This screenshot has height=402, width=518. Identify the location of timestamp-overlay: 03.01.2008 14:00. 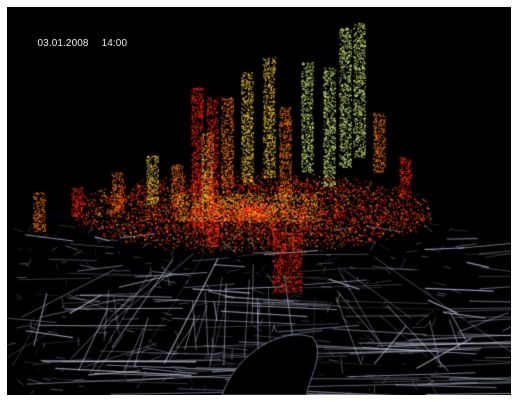
(76, 43).